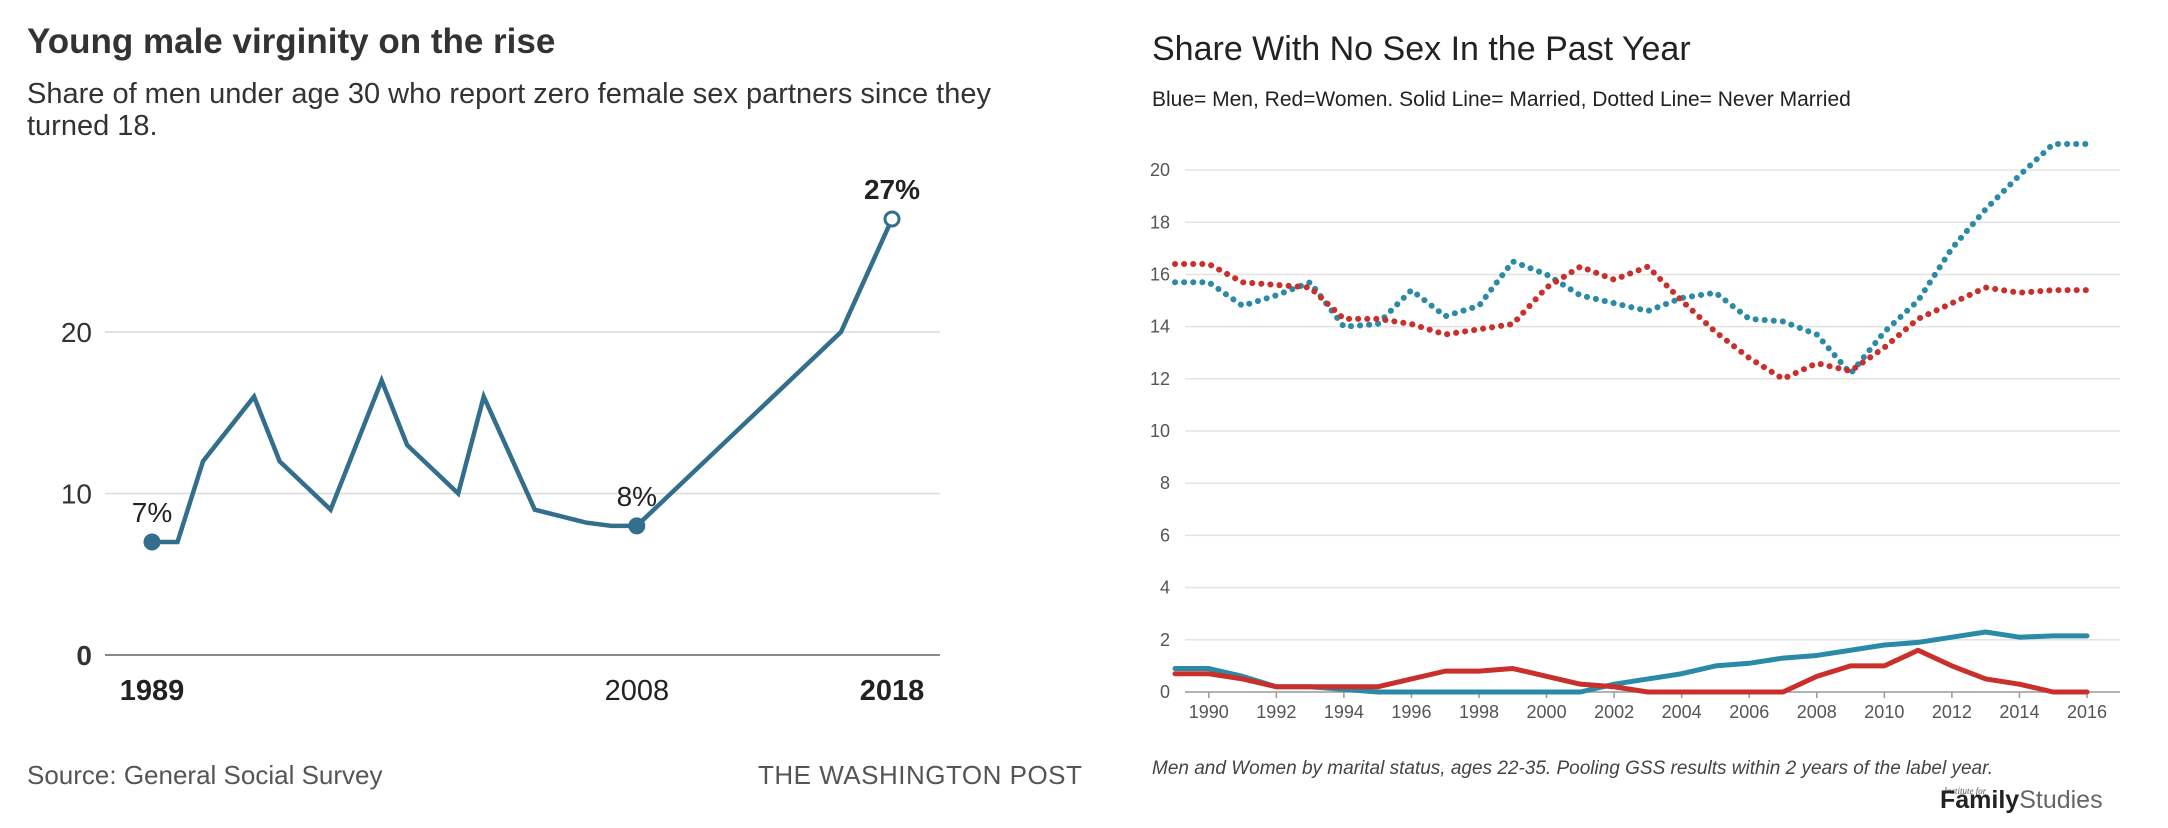  What do you see at coordinates (2061, 800) in the screenshot?
I see `logo-studies: Studies` at bounding box center [2061, 800].